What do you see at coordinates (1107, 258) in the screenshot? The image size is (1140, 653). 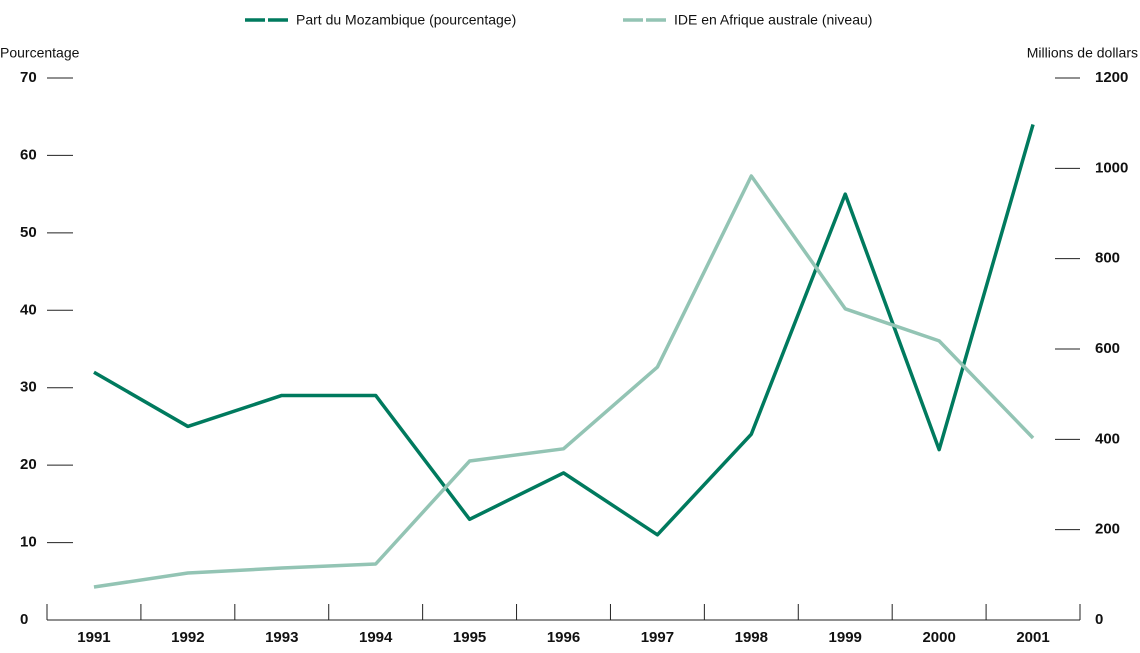 I see `y2-tick-label: 800` at bounding box center [1107, 258].